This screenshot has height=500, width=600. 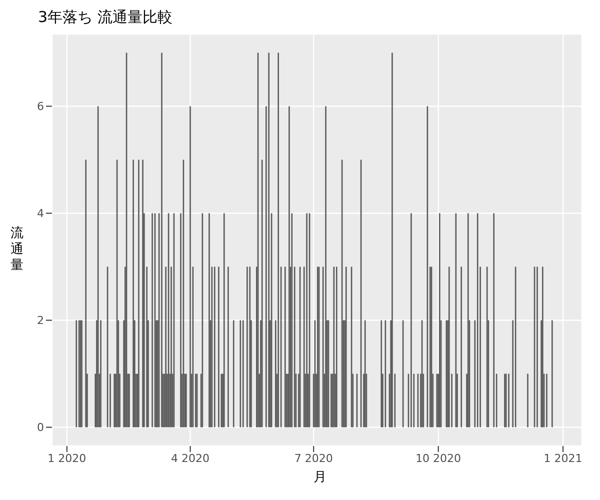 What do you see at coordinates (439, 458) in the screenshot?
I see `x-tick-label: 10 2020` at bounding box center [439, 458].